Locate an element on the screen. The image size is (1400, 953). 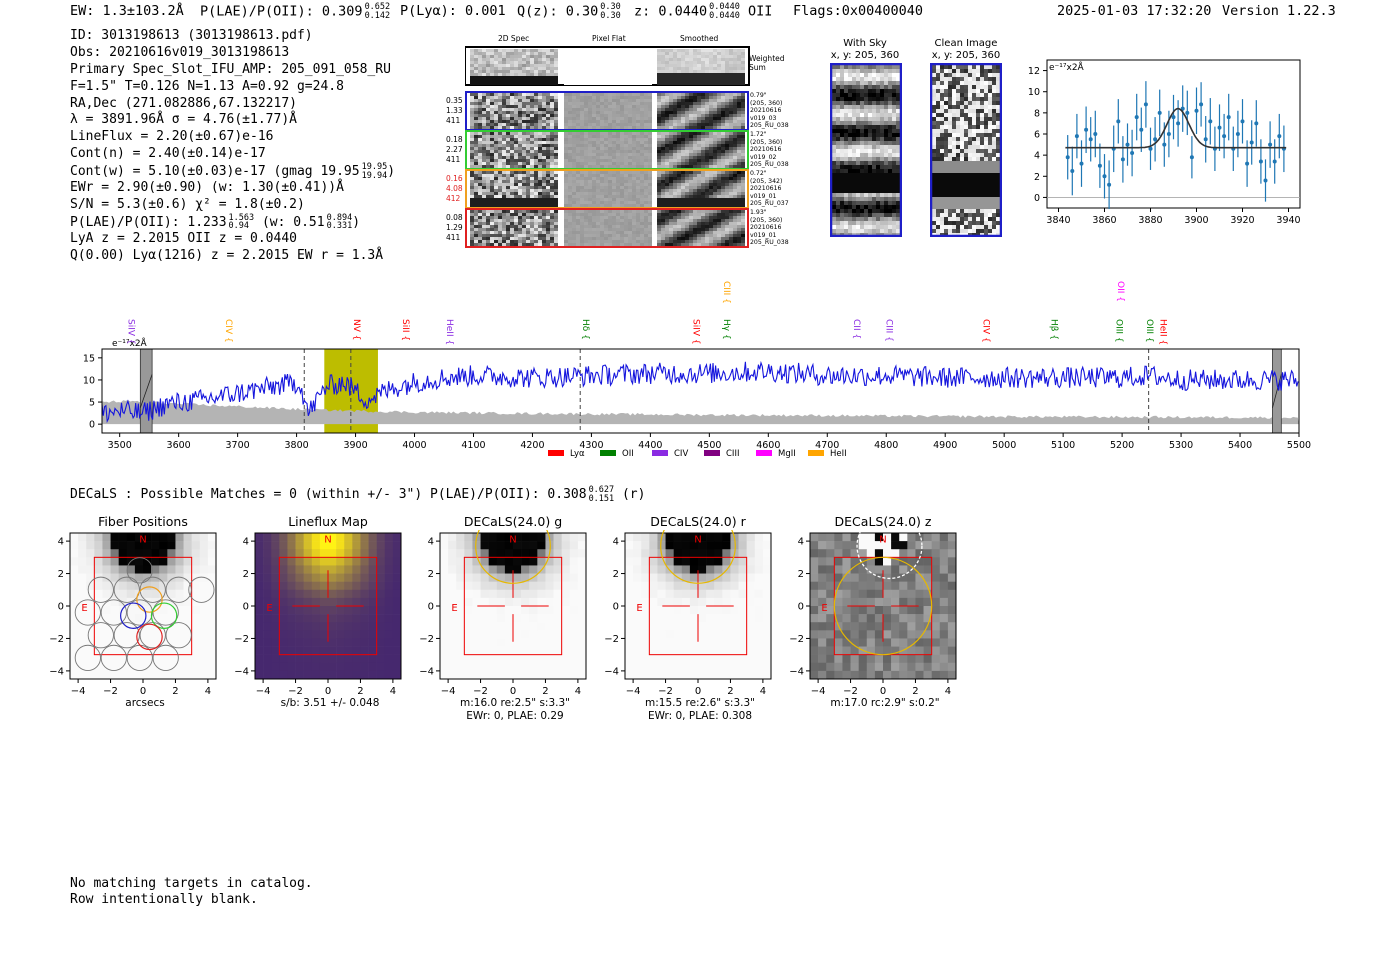
info-gmag-hi: 19.95 is located at coordinates (374, 167).